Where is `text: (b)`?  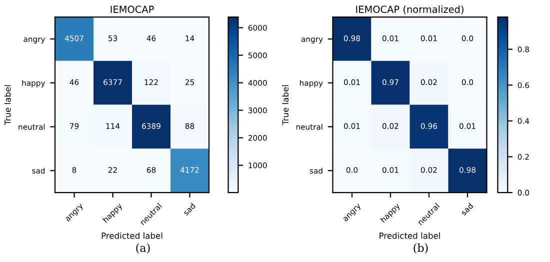
text: (b) is located at coordinates (421, 248).